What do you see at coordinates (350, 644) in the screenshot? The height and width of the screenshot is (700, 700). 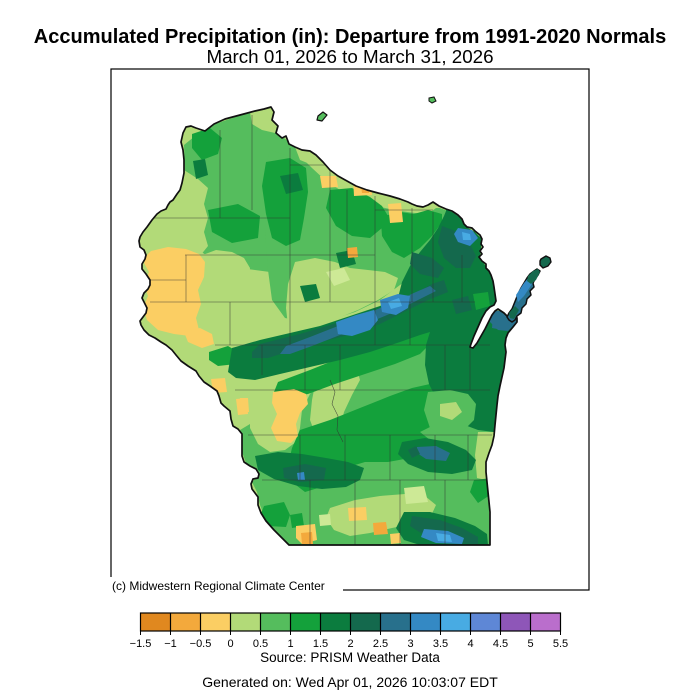 I see `svg-text: 2` at bounding box center [350, 644].